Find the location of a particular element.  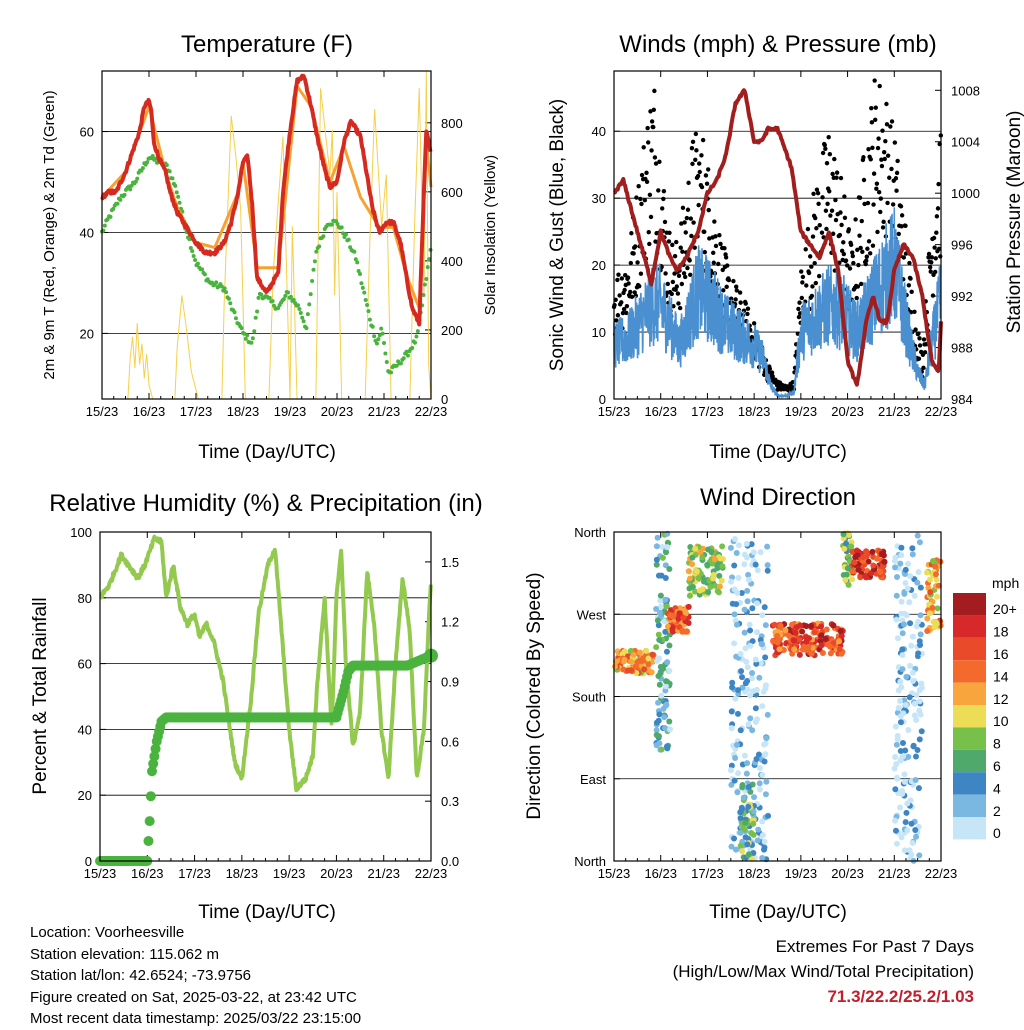

legend-swatch is located at coordinates (969, 783).